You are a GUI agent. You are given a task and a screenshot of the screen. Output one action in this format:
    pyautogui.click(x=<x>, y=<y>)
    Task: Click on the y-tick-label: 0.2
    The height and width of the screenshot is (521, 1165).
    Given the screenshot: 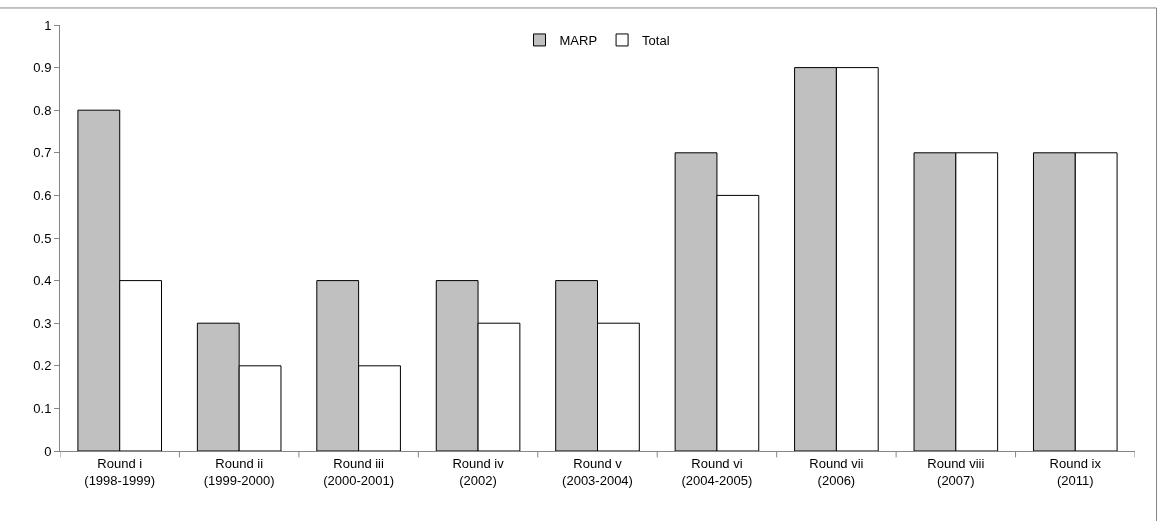 What is the action you would take?
    pyautogui.click(x=42, y=366)
    